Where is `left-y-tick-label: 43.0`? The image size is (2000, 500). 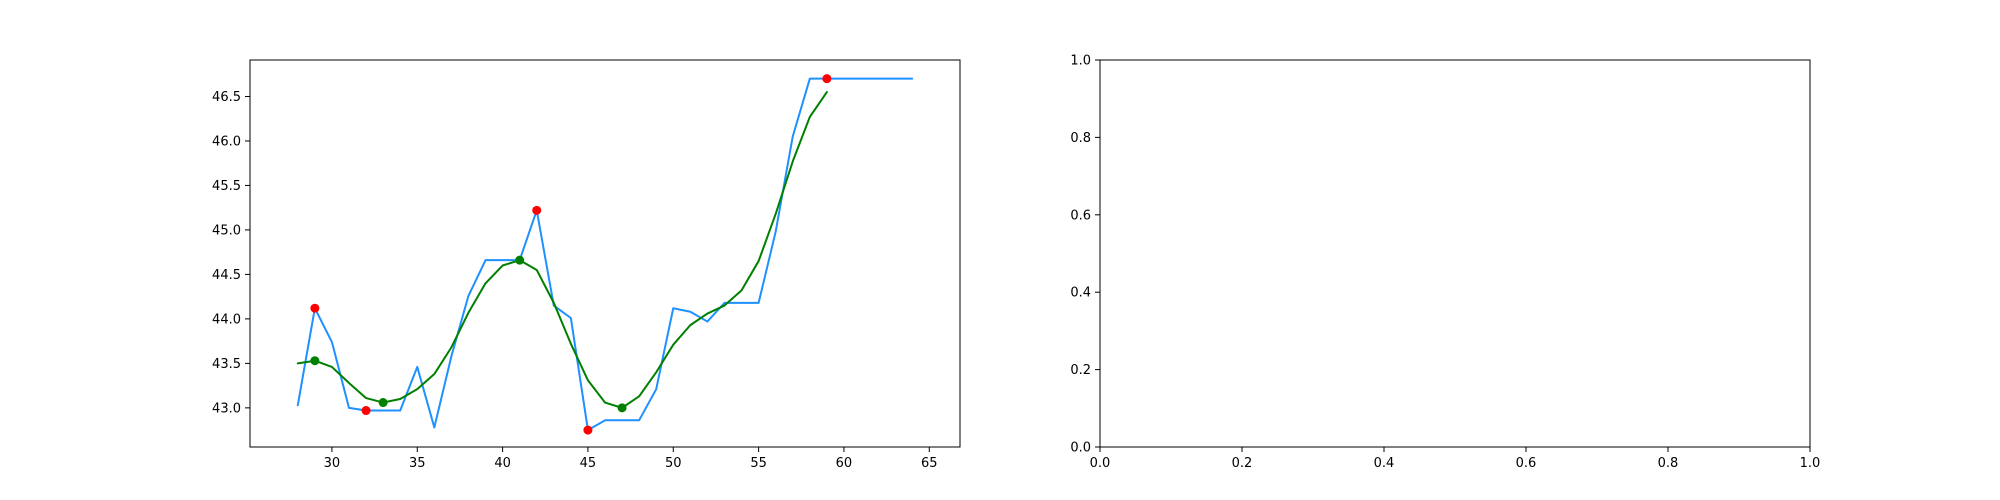 left-y-tick-label: 43.0 is located at coordinates (226, 408).